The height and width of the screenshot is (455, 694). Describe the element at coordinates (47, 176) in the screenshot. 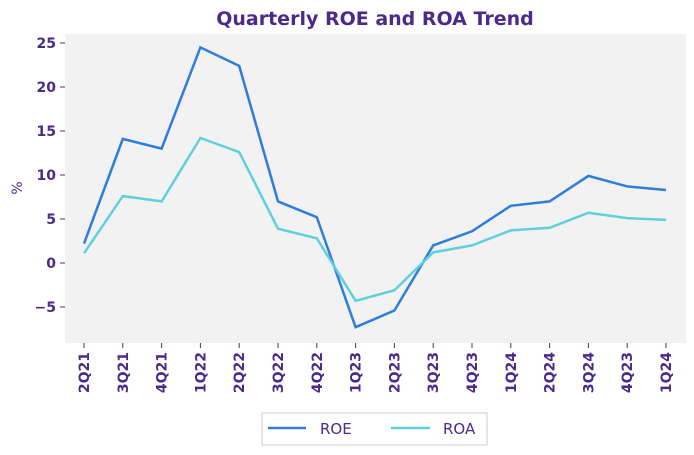

I see `y-tick-label: 10` at that location.